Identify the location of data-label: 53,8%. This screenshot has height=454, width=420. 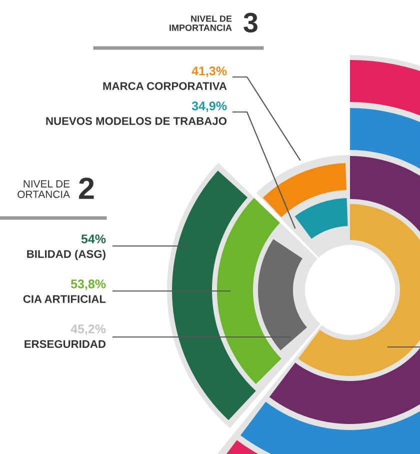
(88, 285).